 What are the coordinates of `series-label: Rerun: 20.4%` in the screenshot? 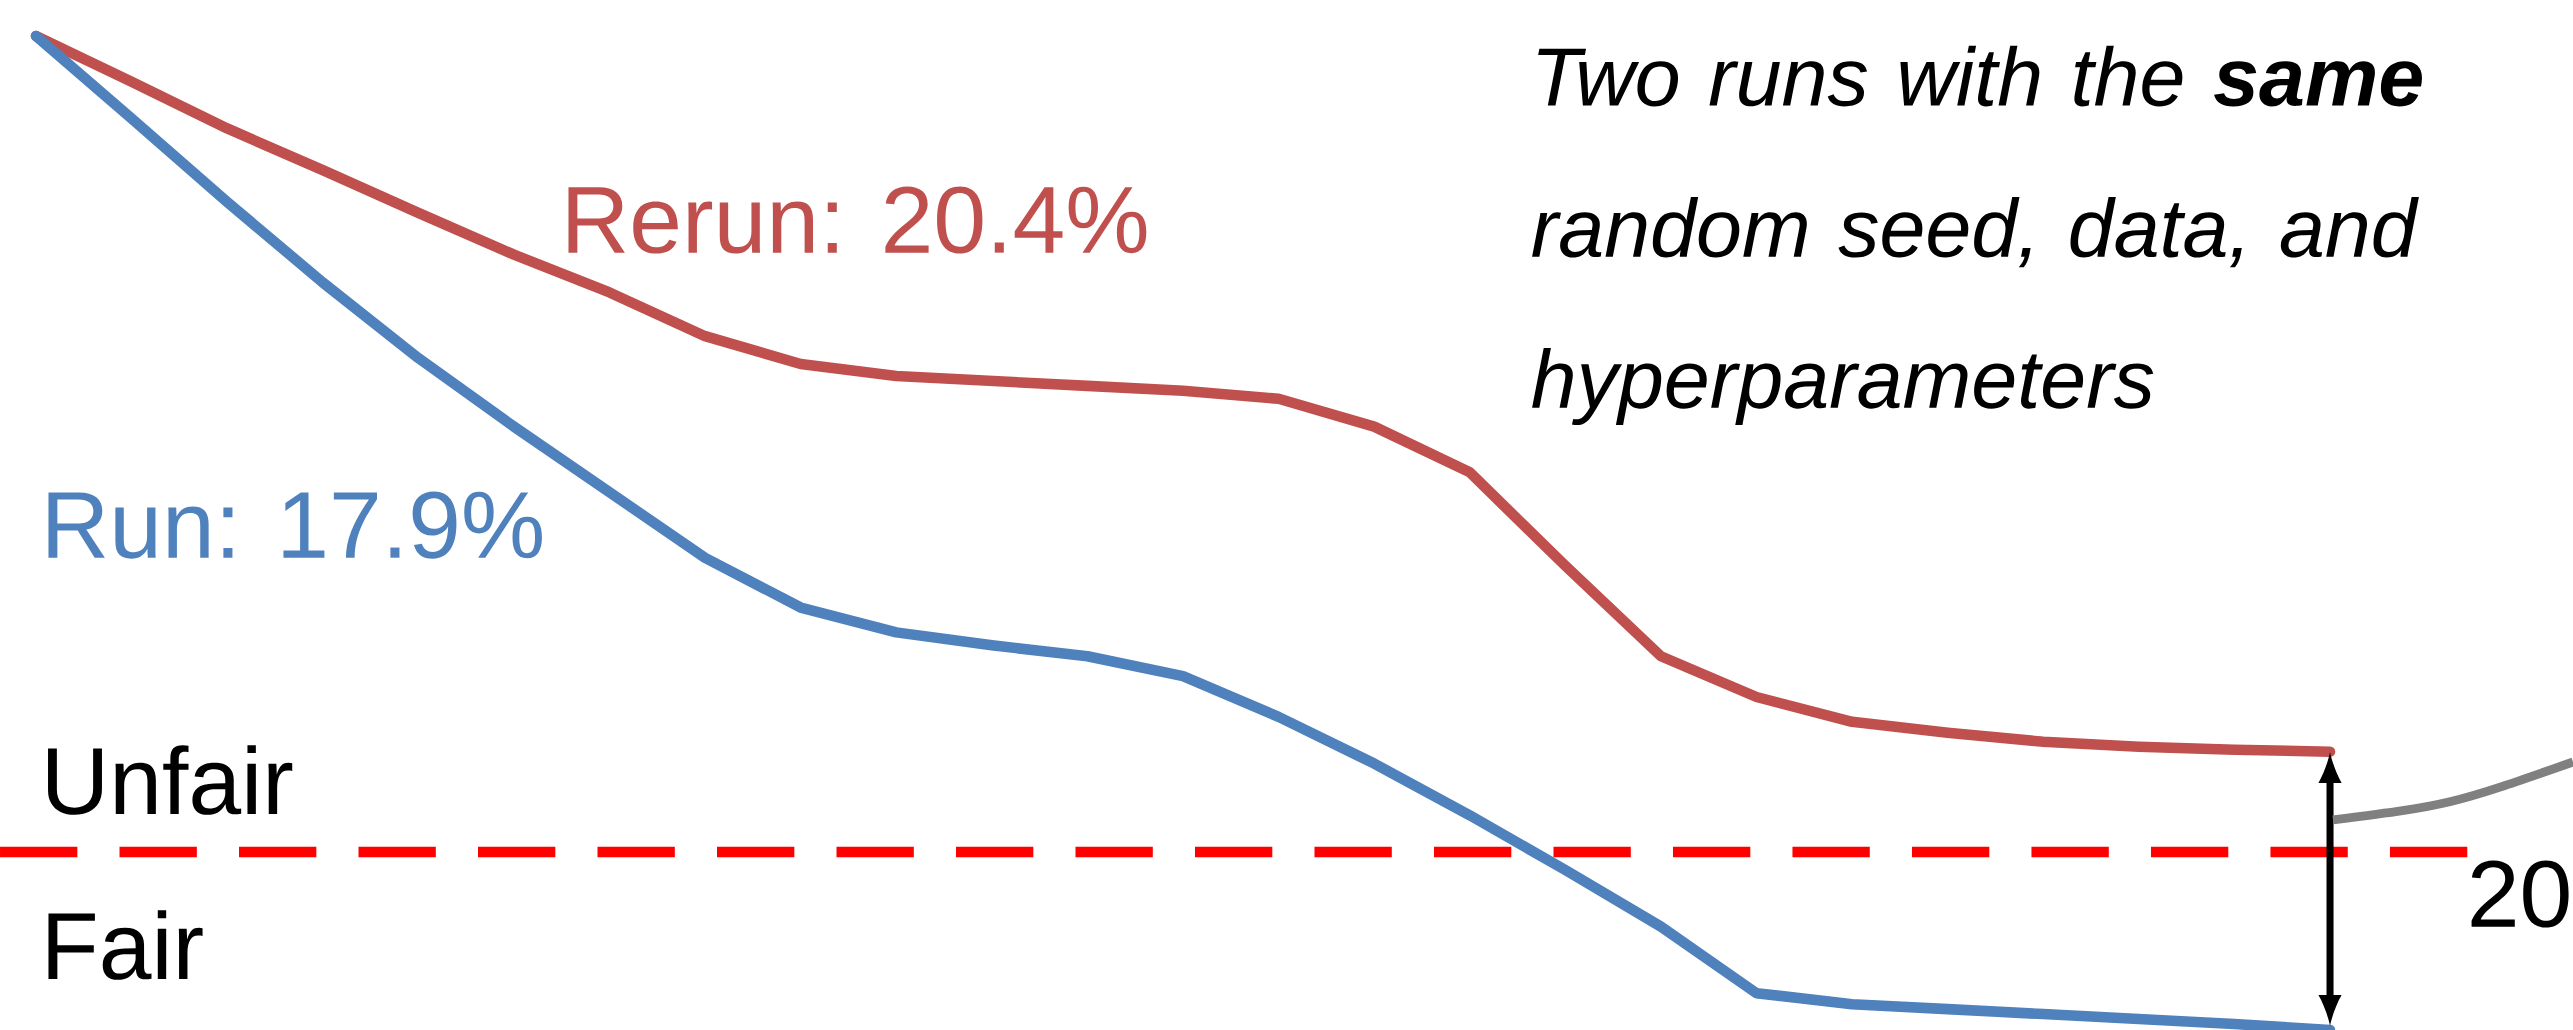 It's located at (857, 220).